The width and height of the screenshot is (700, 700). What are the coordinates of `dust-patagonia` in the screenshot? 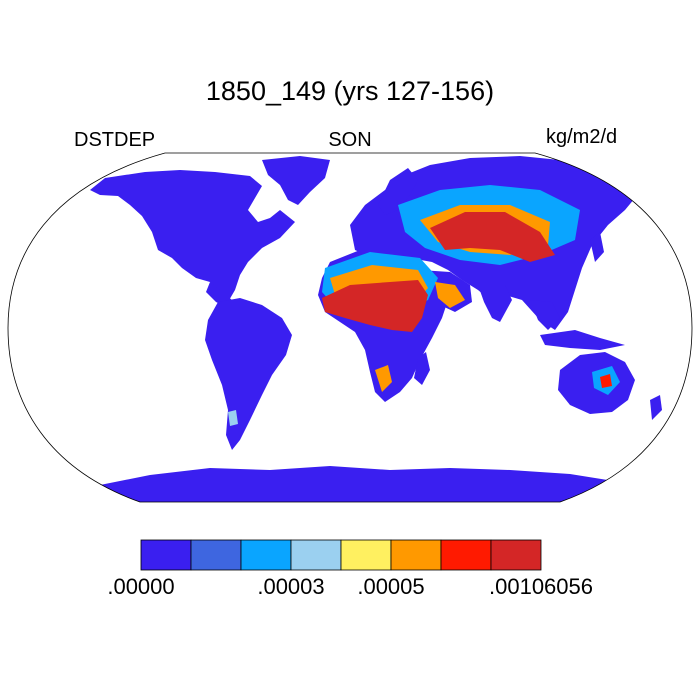 It's located at (233, 418).